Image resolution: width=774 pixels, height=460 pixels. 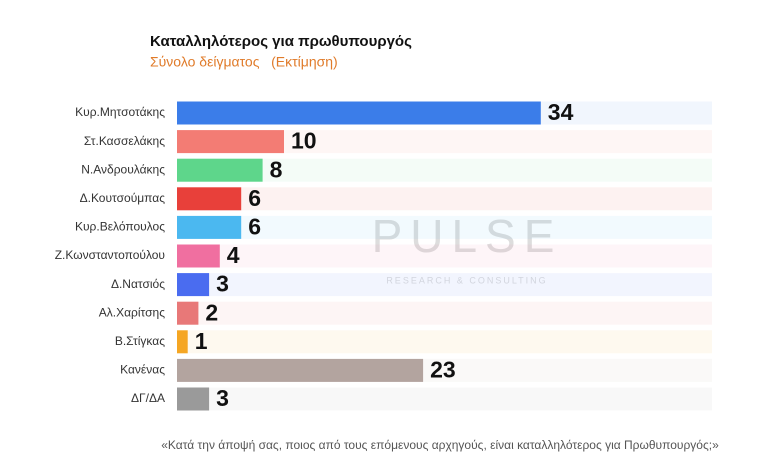 I want to click on category-label: Κυρ.Μητσοτάκης, so click(x=120, y=112).